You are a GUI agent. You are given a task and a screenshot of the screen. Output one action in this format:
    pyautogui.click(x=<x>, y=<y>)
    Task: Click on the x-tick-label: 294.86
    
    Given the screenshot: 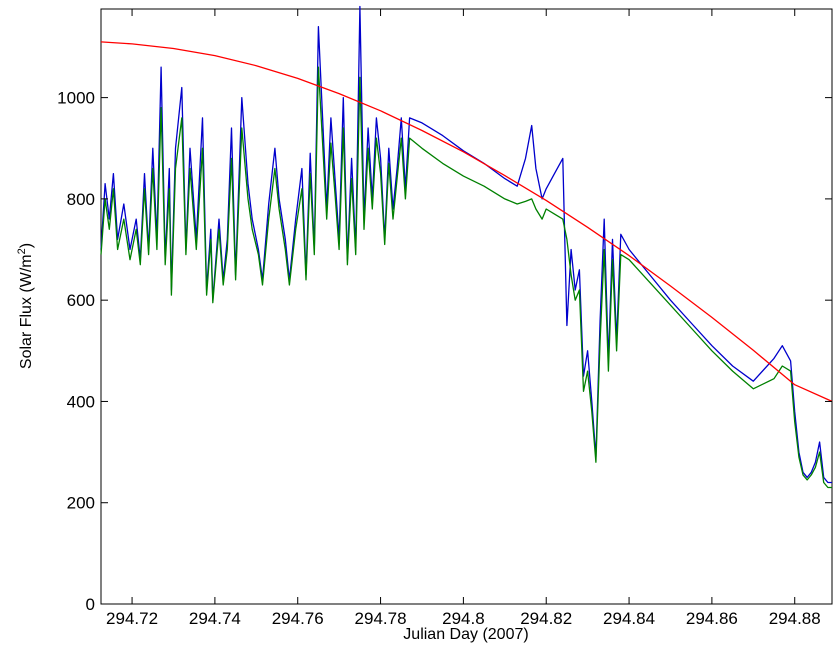 What is the action you would take?
    pyautogui.click(x=712, y=618)
    